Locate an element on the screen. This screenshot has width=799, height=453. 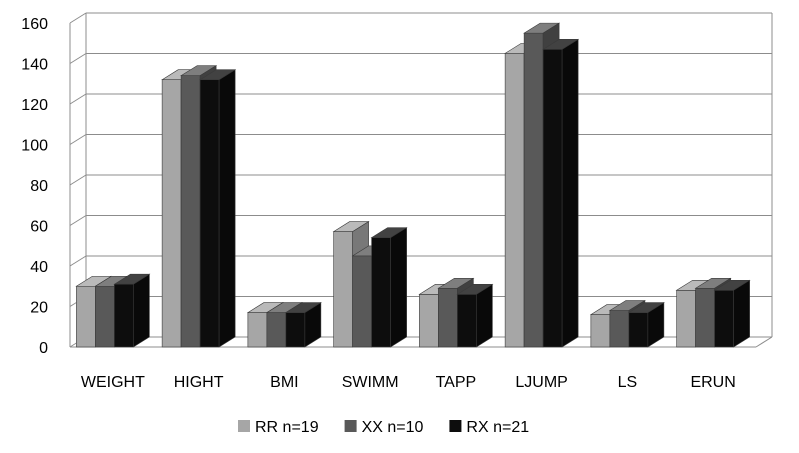
legend-item: XX n=10 is located at coordinates (384, 427).